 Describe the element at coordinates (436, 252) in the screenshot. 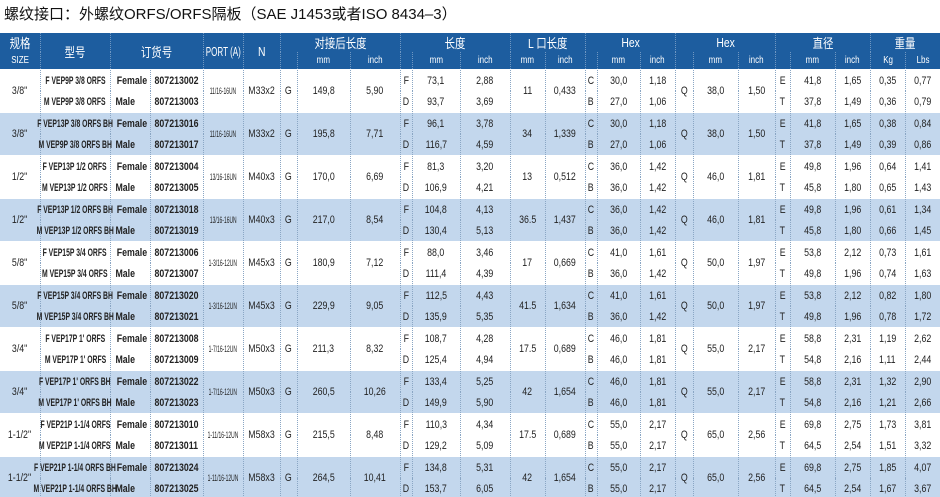

I see `length-mm: 88,0` at that location.